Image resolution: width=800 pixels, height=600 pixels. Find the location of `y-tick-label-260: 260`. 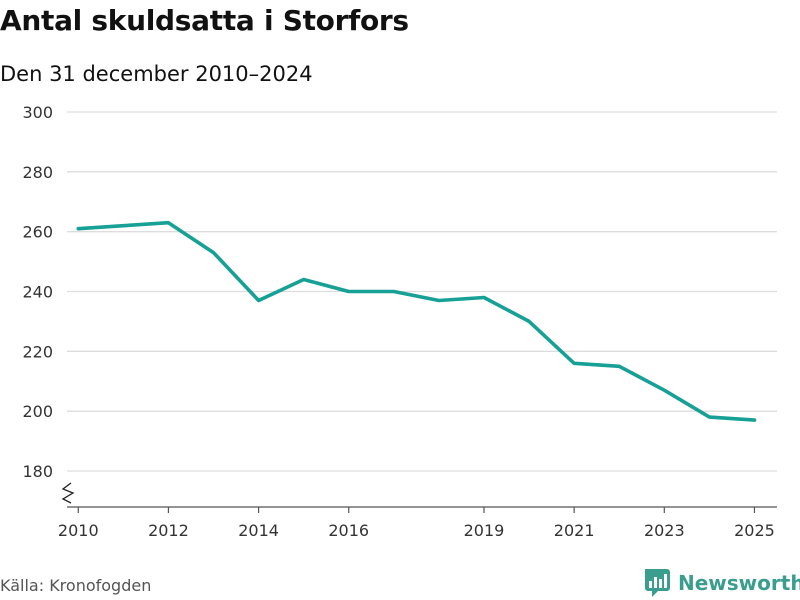

y-tick-label-260: 260 is located at coordinates (37, 232).